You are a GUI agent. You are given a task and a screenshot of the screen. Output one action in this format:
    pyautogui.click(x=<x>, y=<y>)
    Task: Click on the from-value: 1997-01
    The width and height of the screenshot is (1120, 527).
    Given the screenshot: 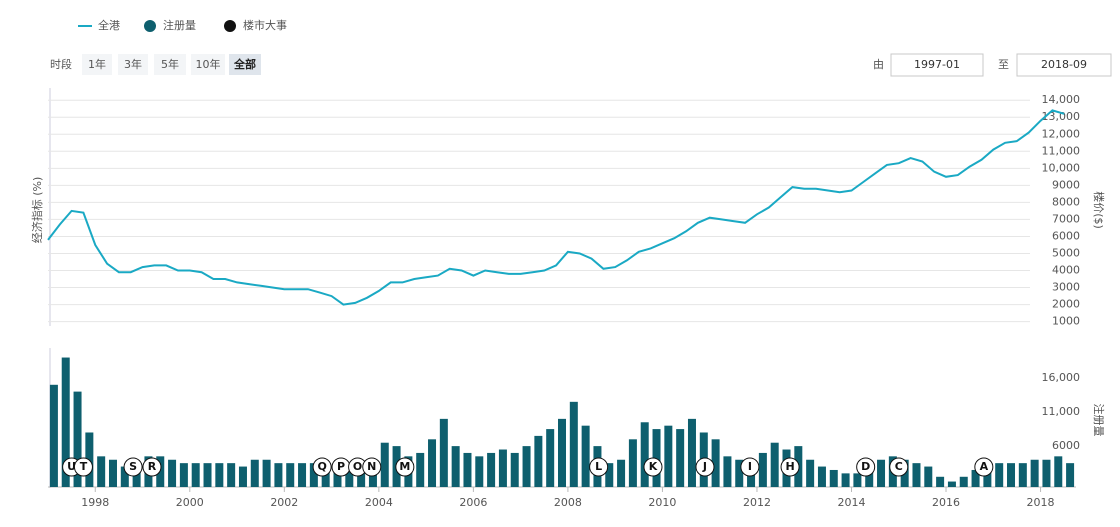 What is the action you would take?
    pyautogui.click(x=937, y=64)
    